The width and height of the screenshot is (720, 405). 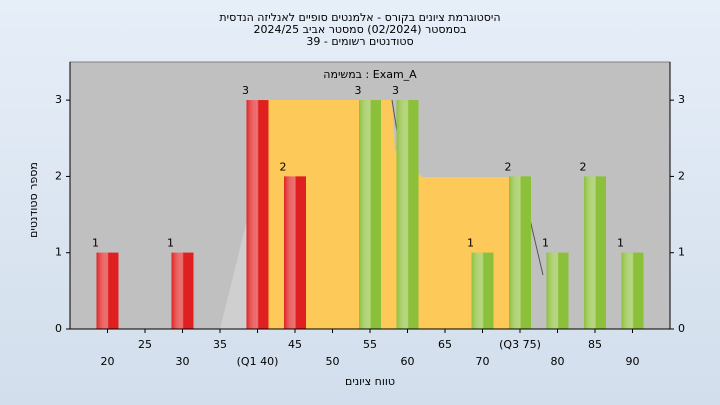 What do you see at coordinates (58, 252) in the screenshot?
I see `y-tick-label: 1` at bounding box center [58, 252].